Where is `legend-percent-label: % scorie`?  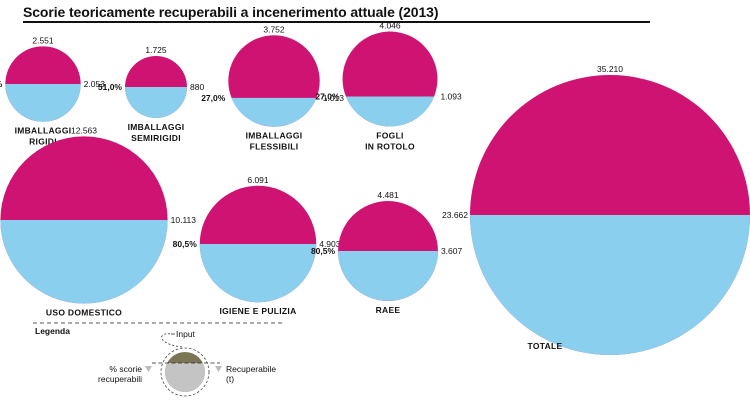 legend-percent-label: % scorie is located at coordinates (125, 369).